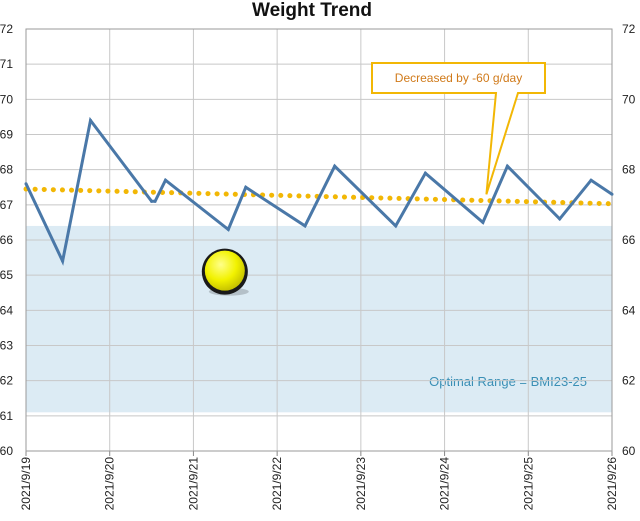  What do you see at coordinates (193, 484) in the screenshot?
I see `x-tick-label: 2021/9/21` at bounding box center [193, 484].